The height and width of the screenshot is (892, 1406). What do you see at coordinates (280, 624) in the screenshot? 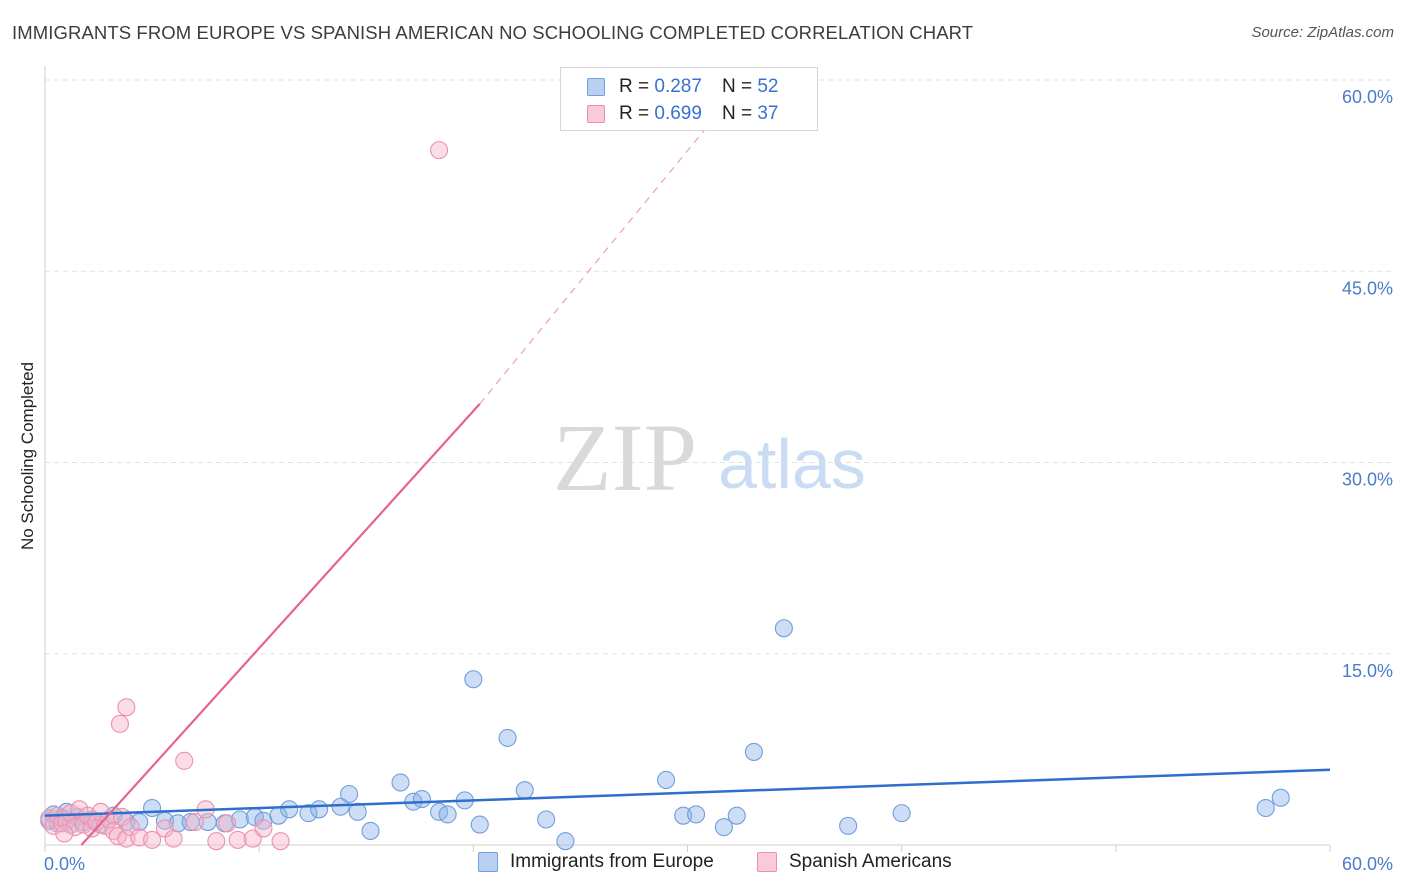
I see `trend-line-spanish` at bounding box center [280, 624].